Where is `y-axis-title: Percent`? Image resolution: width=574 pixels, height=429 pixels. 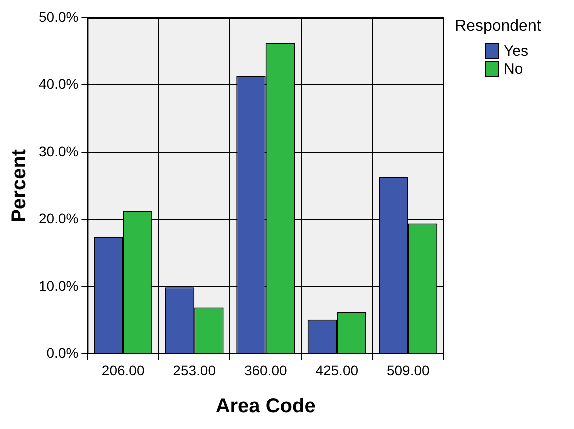
y-axis-title: Percent is located at coordinates (19, 186).